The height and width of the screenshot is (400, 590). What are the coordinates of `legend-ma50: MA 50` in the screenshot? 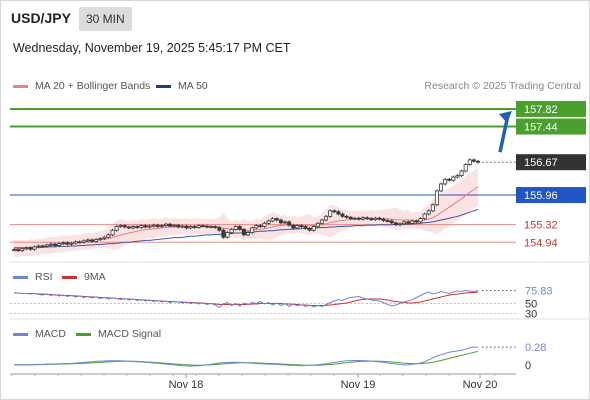 It's located at (182, 86).